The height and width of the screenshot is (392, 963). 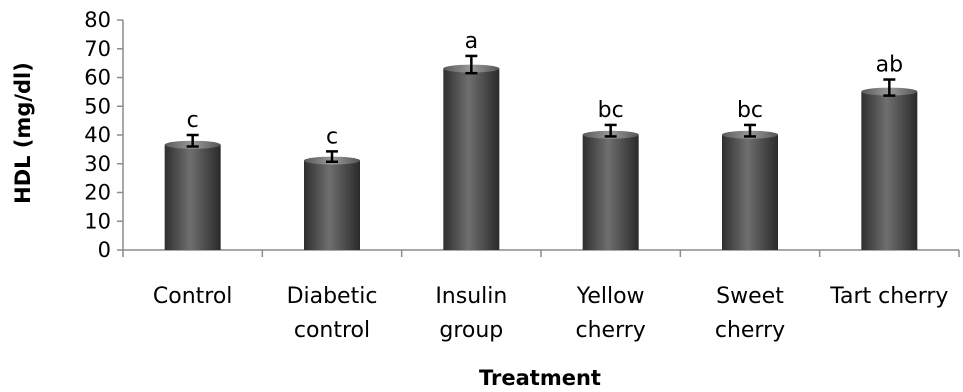 What do you see at coordinates (23, 133) in the screenshot?
I see `y-axis-title: HDL (mg/dl)` at bounding box center [23, 133].